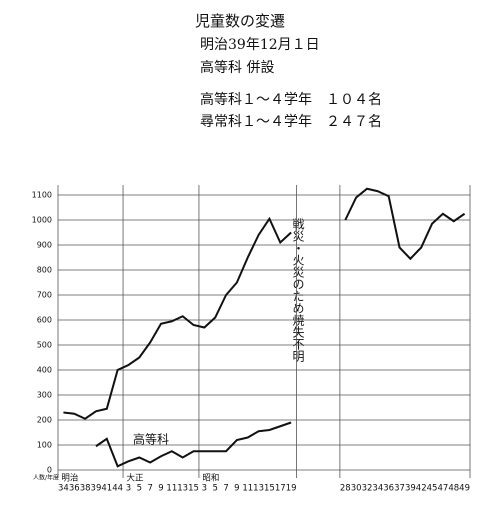 This screenshot has height=517, width=480. Describe the element at coordinates (44, 295) in the screenshot. I see `y-tick-label: 700` at that location.